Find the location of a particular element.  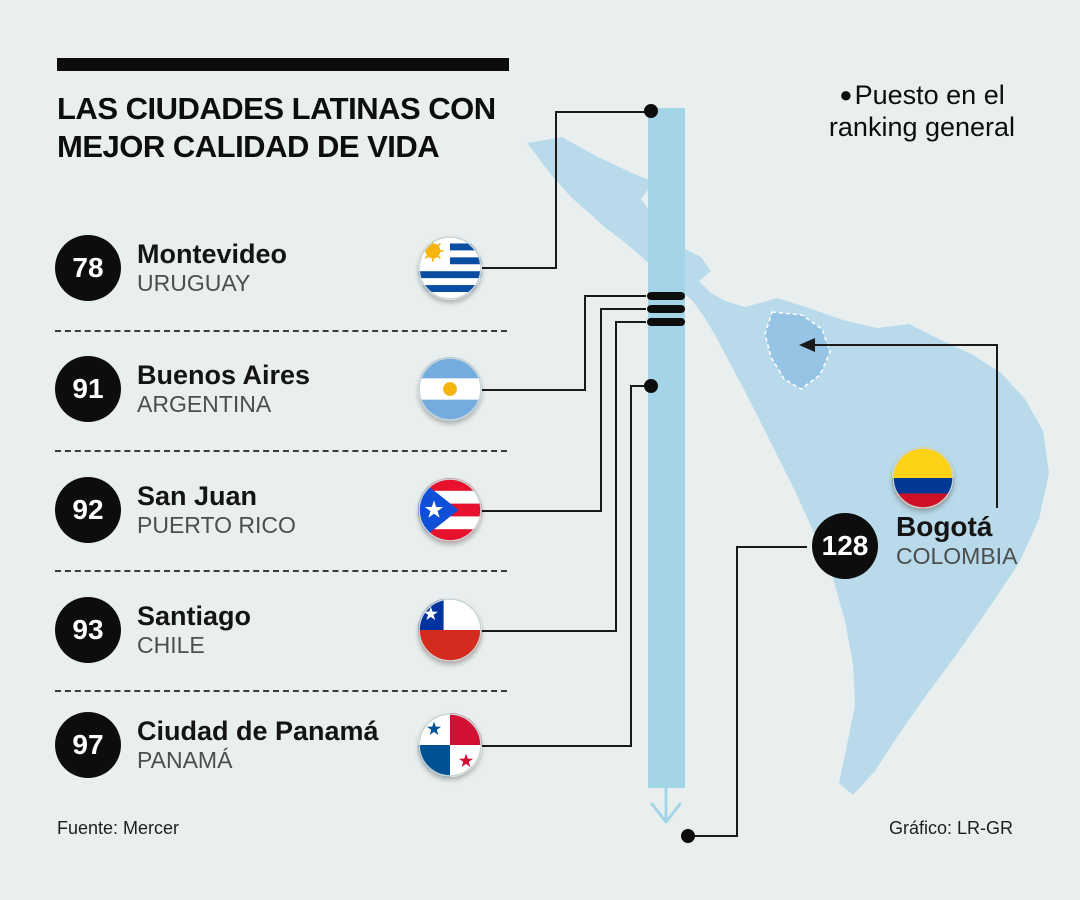

credit-note: Gráfico: LR-GR is located at coordinates (950, 828).